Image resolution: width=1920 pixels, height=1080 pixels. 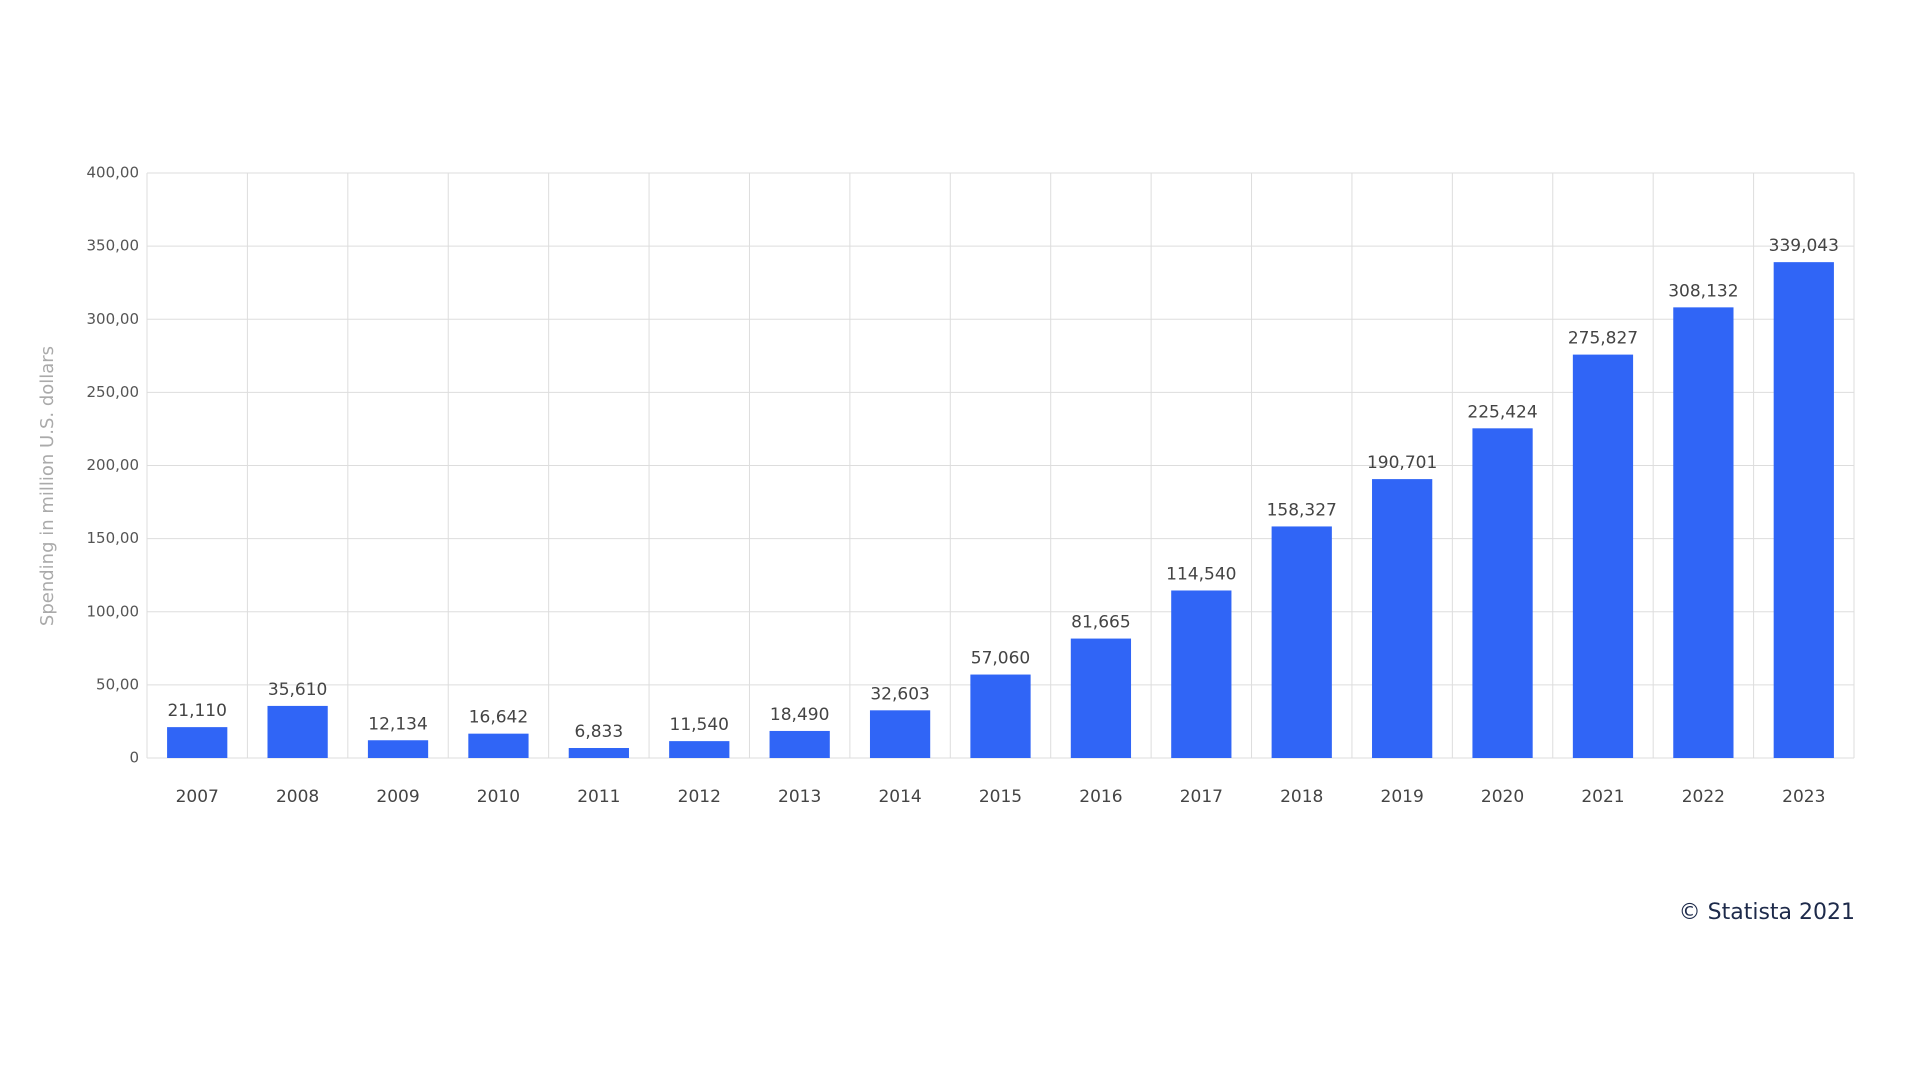 What do you see at coordinates (113, 538) in the screenshot?
I see `y-tick-label: 150,00` at bounding box center [113, 538].